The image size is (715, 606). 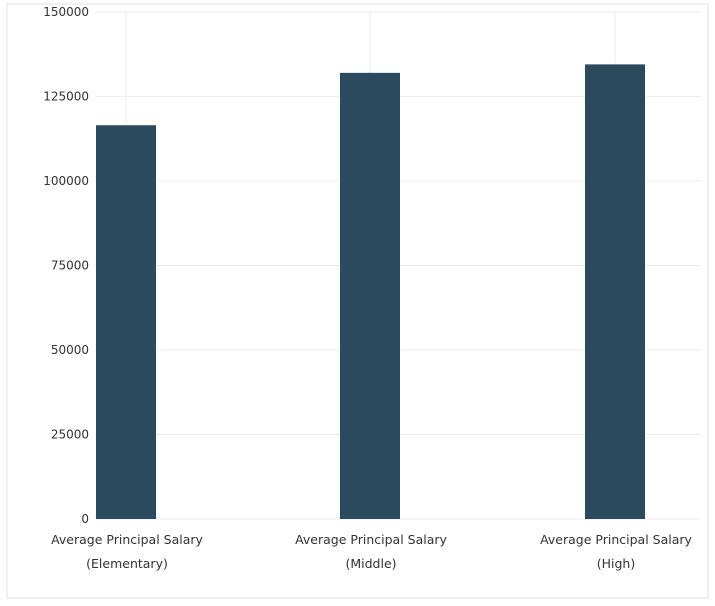 What do you see at coordinates (66, 181) in the screenshot?
I see `y-tick-label: 100000` at bounding box center [66, 181].